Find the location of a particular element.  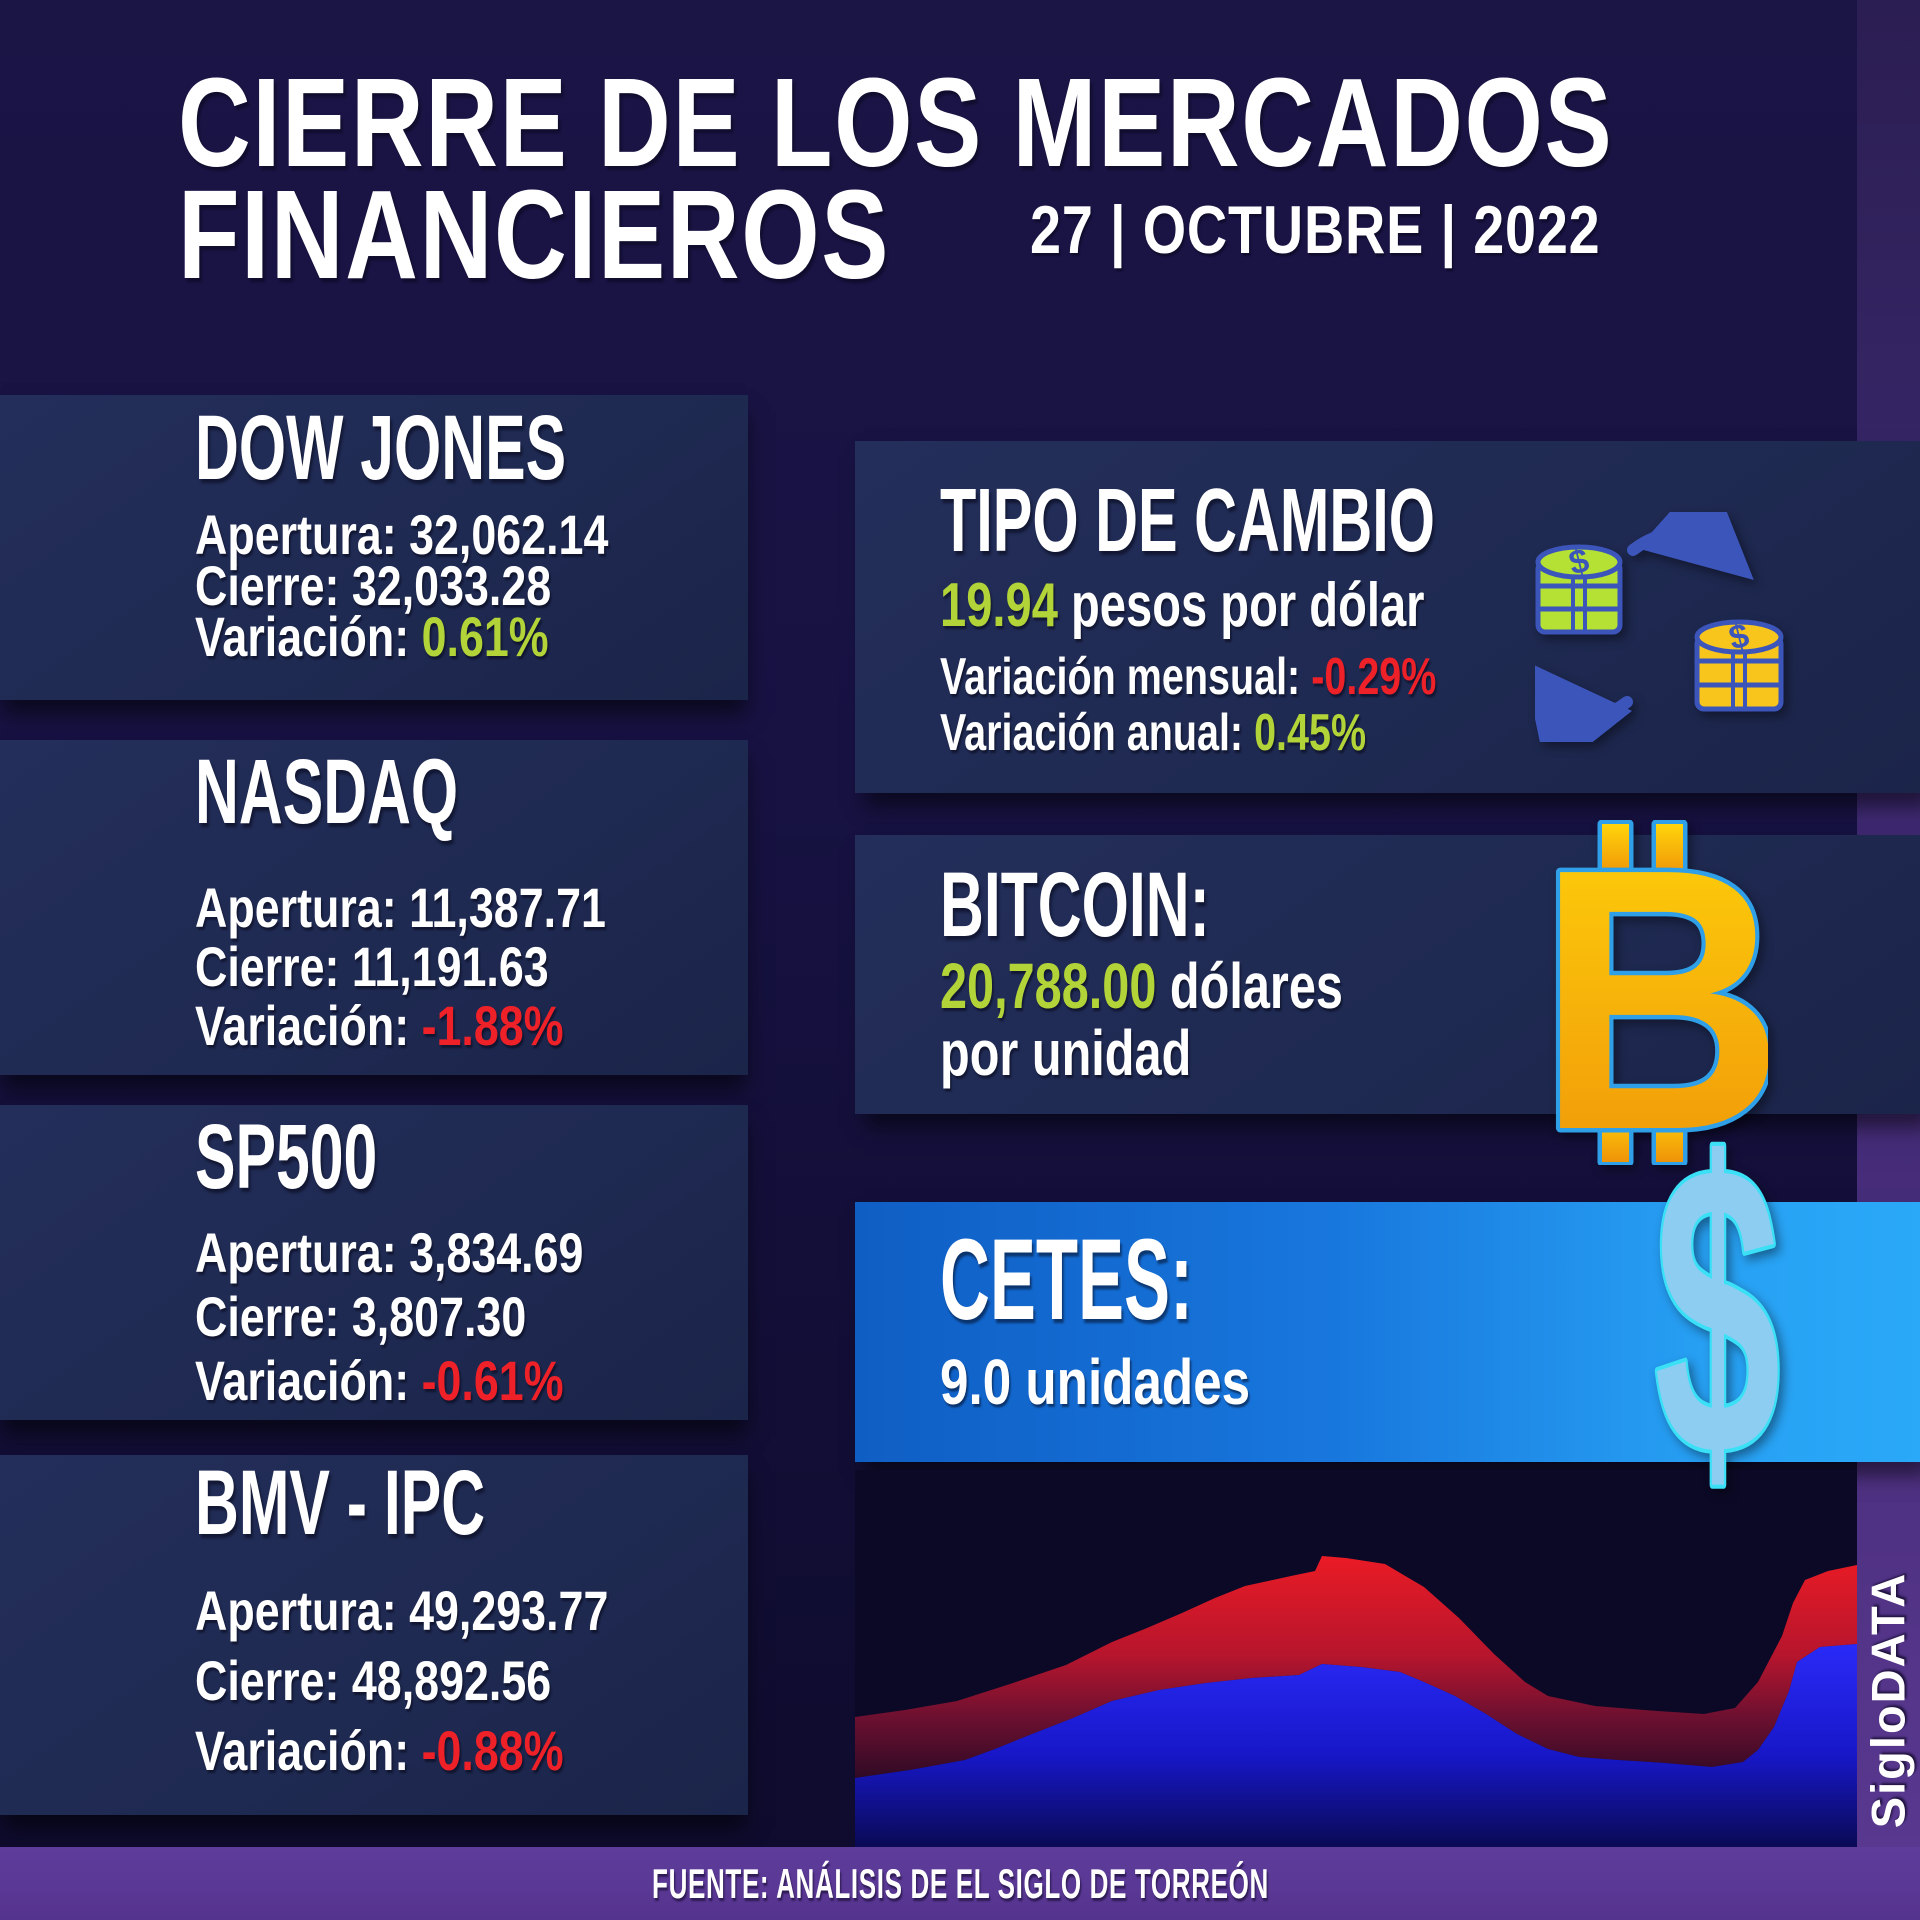

source-label: FUENTE: ANÁLISIS DE EL SIGLO DE TORREÓN is located at coordinates (960, 1883).